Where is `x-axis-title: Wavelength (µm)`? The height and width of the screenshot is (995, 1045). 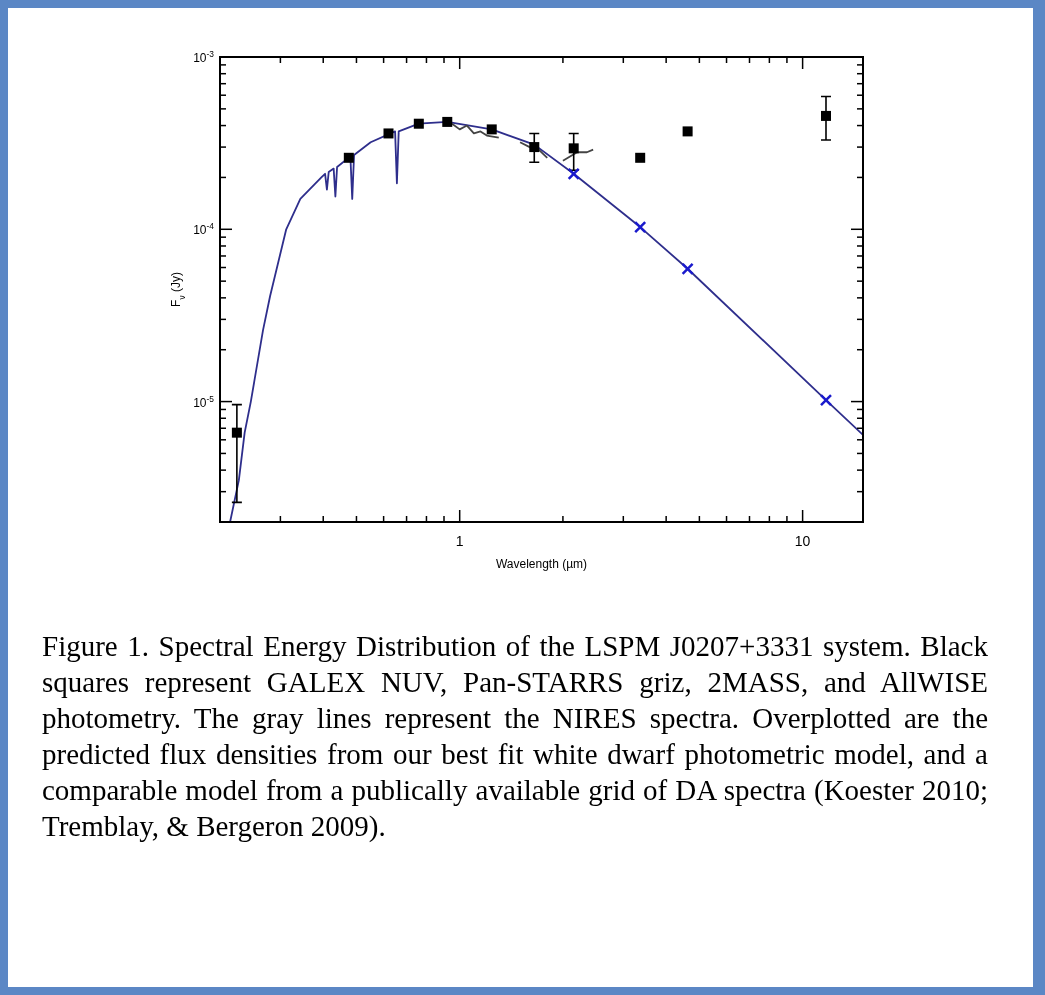
x-axis-title: Wavelength (µm) is located at coordinates (541, 564).